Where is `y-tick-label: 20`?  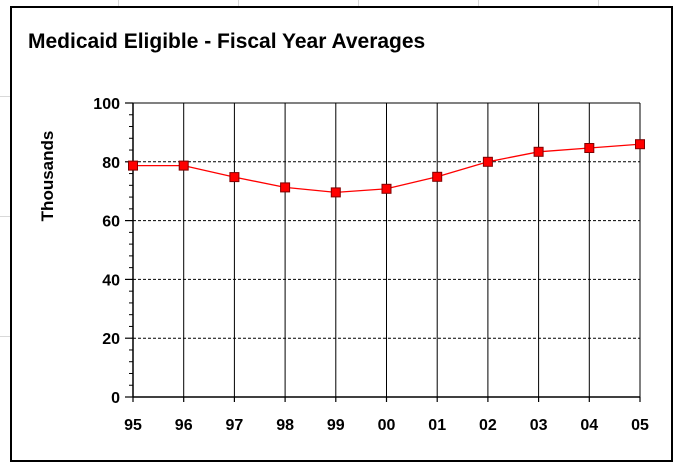 y-tick-label: 20 is located at coordinates (111, 339).